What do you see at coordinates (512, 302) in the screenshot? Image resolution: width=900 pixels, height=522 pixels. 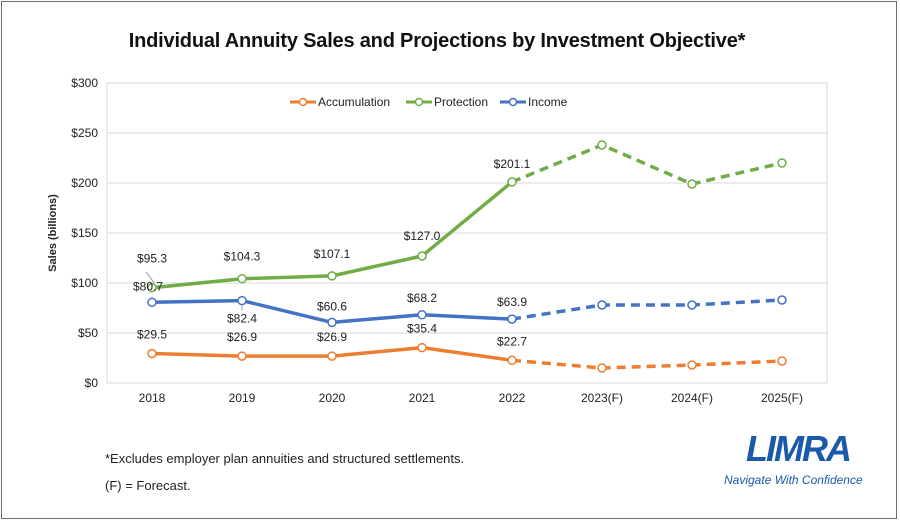 I see `data-label-income: $63.9` at bounding box center [512, 302].